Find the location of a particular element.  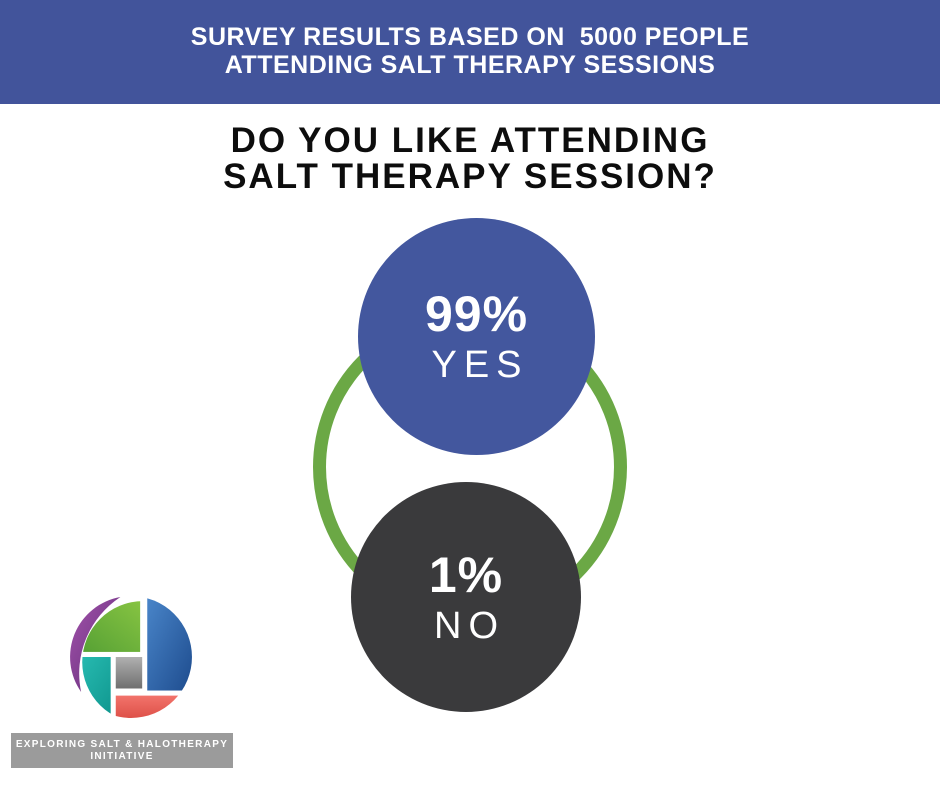

logo-caption-line-1: EXPLORING SALT & HALOTHERAPY is located at coordinates (122, 744).